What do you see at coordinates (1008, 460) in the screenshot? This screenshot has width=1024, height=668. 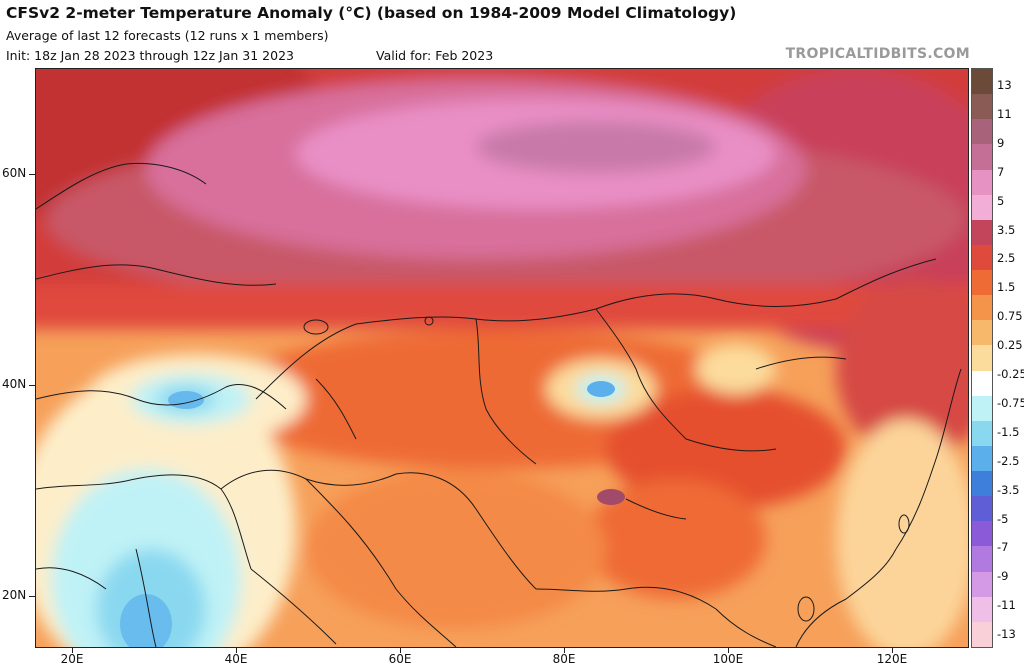 I see `legend-label: -2.5` at bounding box center [1008, 460].